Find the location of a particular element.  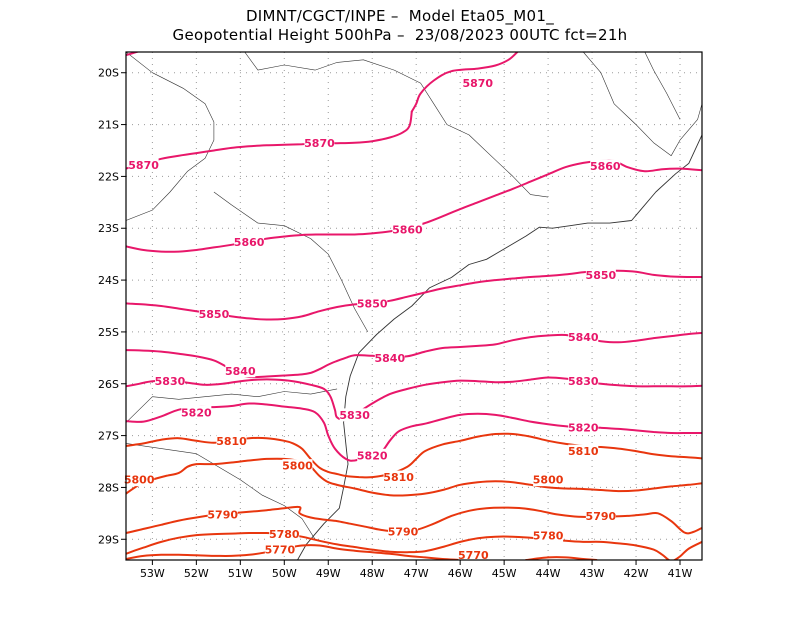

lat-tick-label: 27S is located at coordinates (108, 436).